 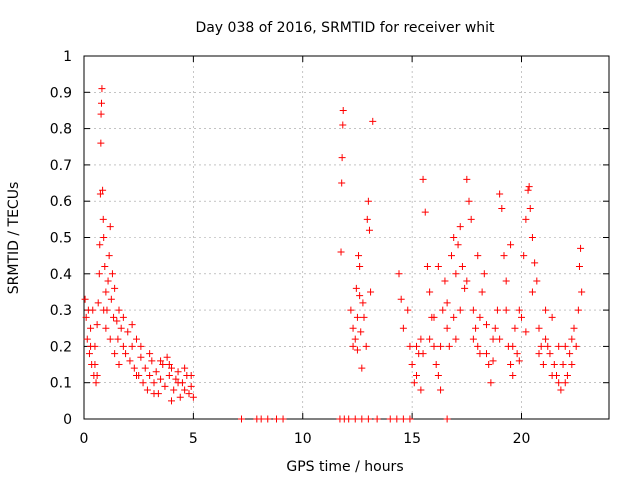 What do you see at coordinates (193, 439) in the screenshot?
I see `x-tick-label: 5` at bounding box center [193, 439].